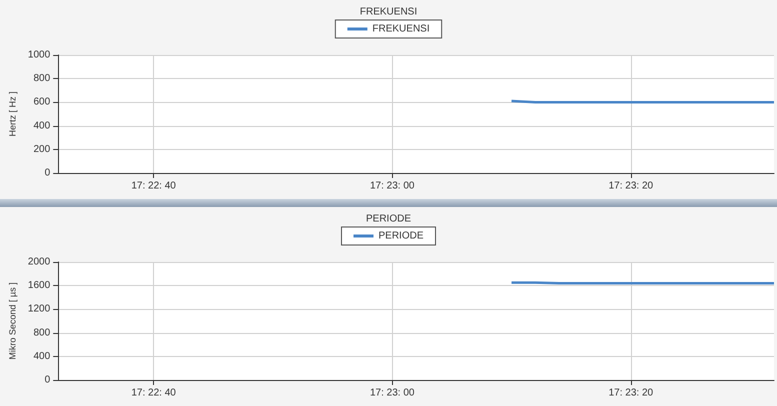 The image size is (777, 406). What do you see at coordinates (389, 219) in the screenshot?
I see `chart-title: PERIODE` at bounding box center [389, 219].